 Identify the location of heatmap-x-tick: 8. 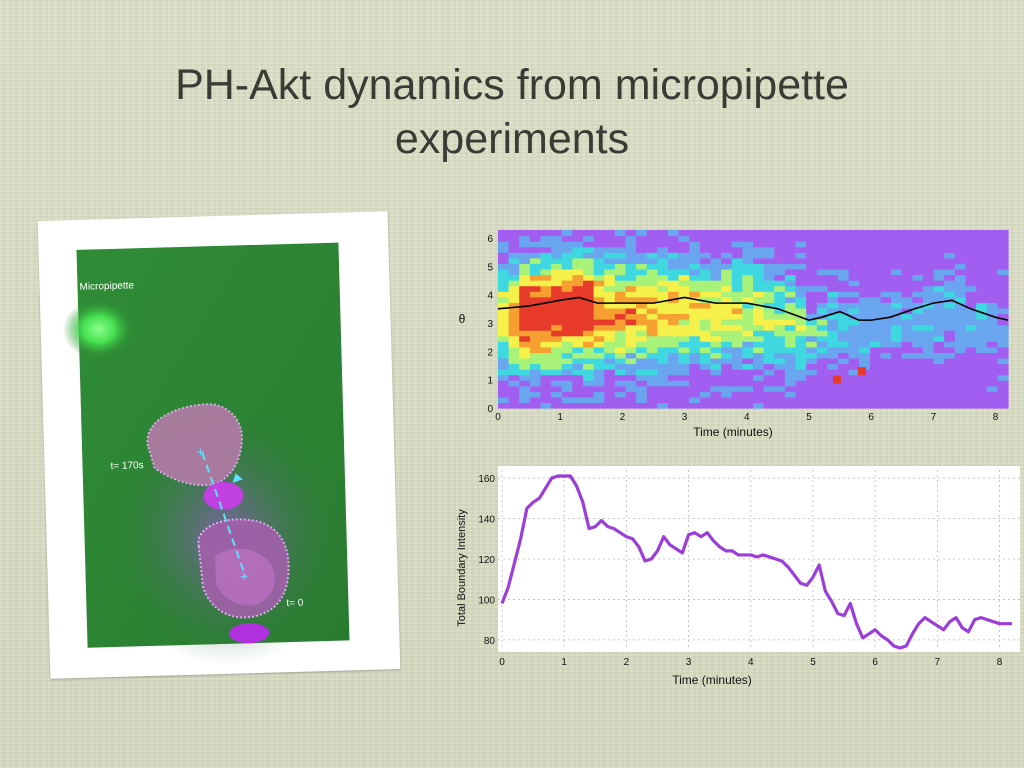
(996, 417).